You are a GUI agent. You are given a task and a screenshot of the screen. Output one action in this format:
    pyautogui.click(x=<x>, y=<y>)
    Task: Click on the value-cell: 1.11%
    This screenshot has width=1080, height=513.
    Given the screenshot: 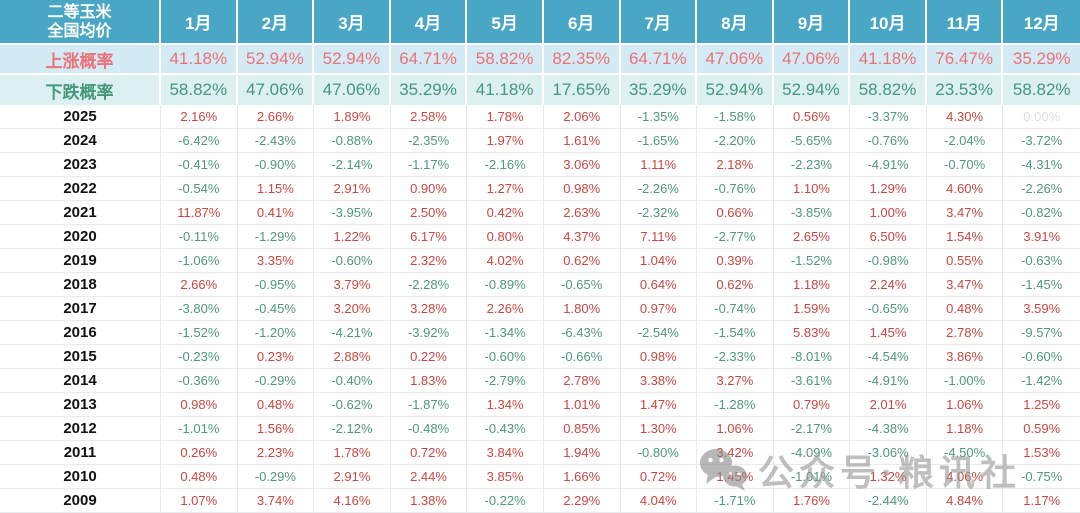 What is the action you would take?
    pyautogui.click(x=659, y=164)
    